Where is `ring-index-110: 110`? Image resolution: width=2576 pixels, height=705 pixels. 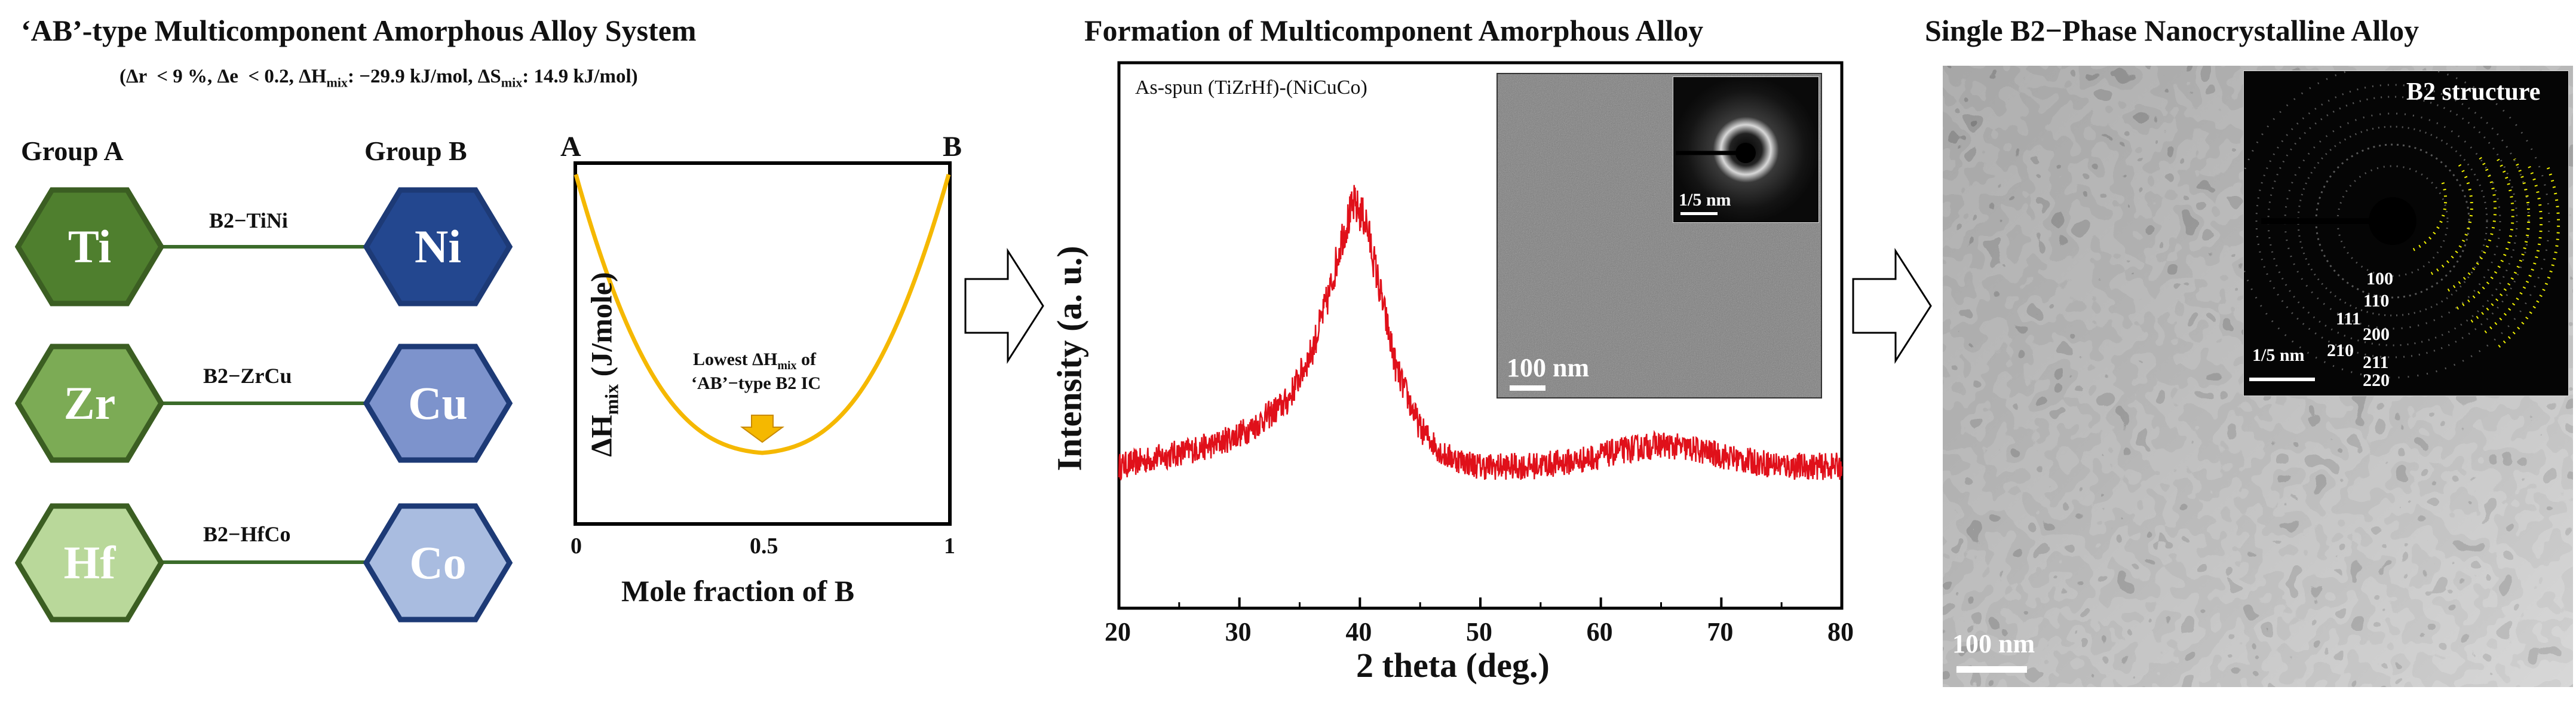 ring-index-110: 110 is located at coordinates (2376, 301).